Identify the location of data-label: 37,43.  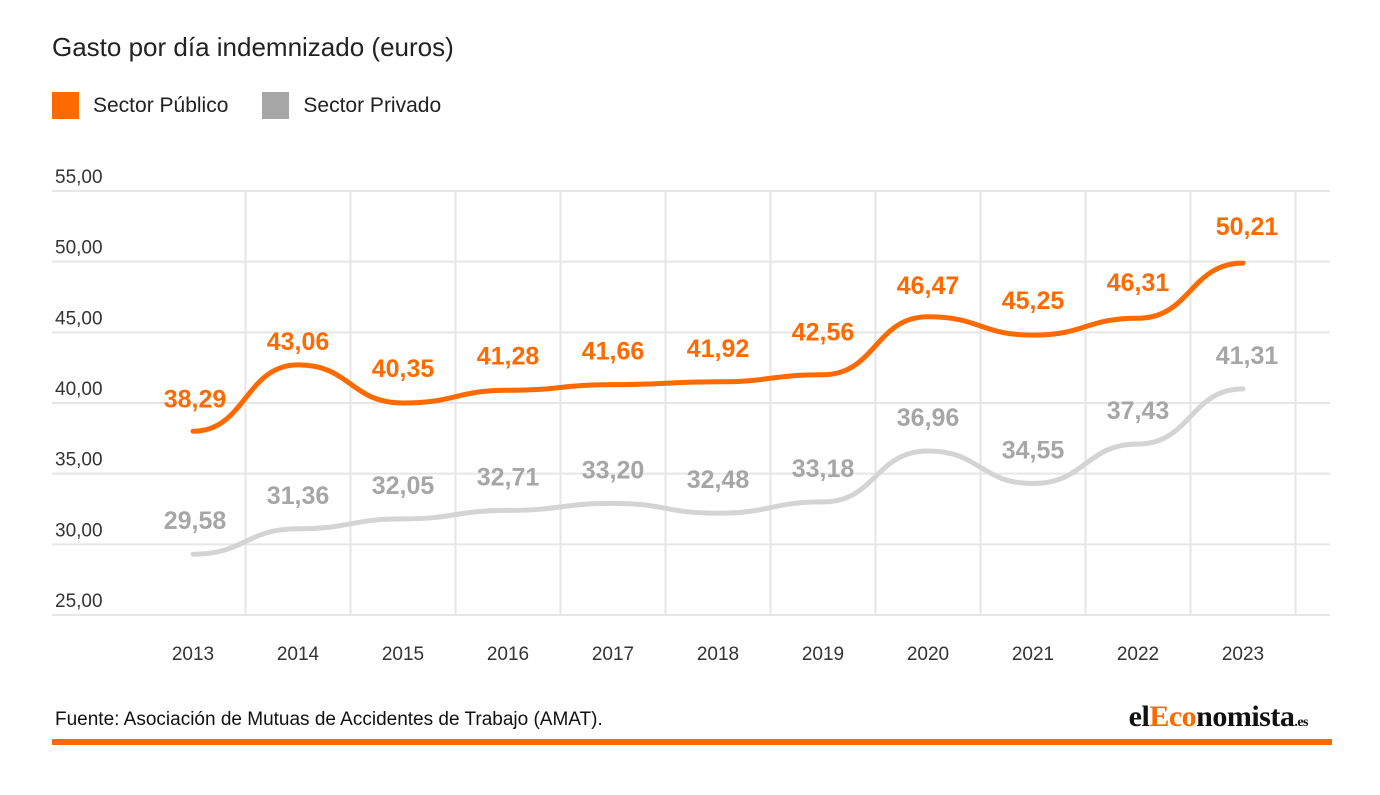
(1138, 411).